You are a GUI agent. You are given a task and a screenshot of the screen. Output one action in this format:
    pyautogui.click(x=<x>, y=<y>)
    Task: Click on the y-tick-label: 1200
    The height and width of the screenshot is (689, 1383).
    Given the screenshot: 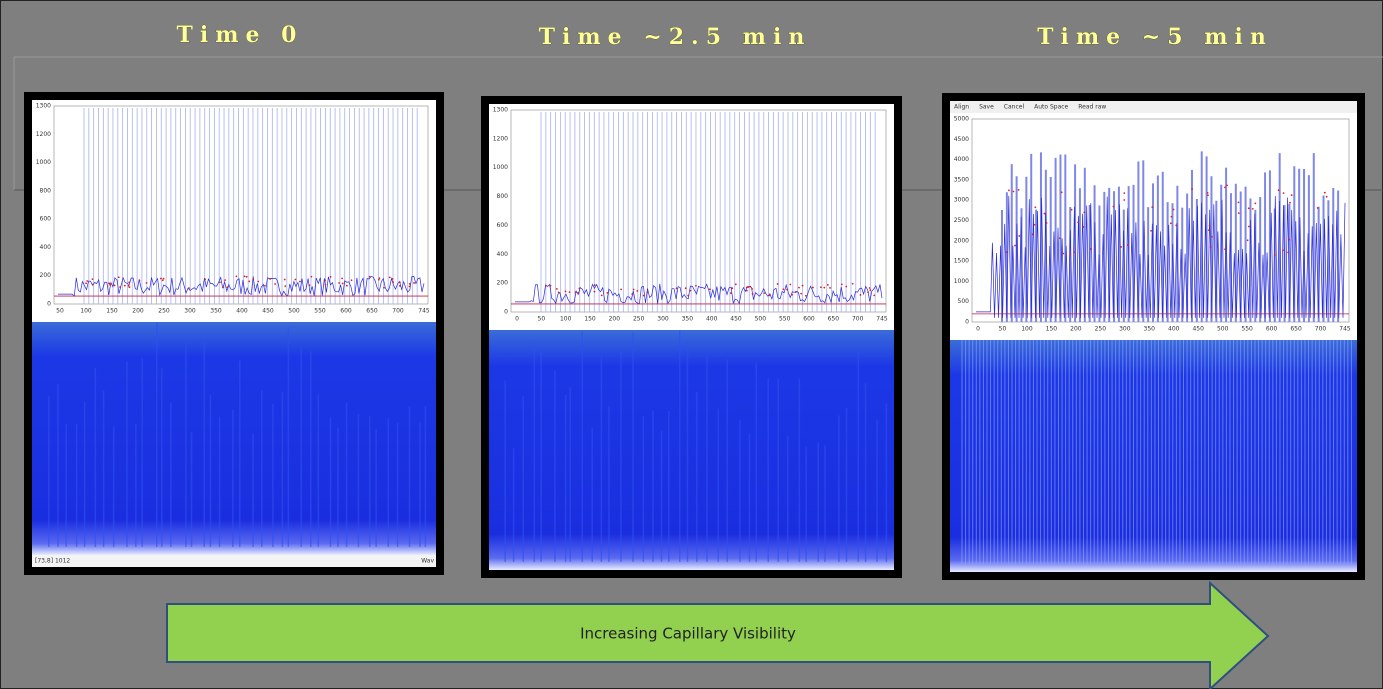 What is the action you would take?
    pyautogui.click(x=500, y=138)
    